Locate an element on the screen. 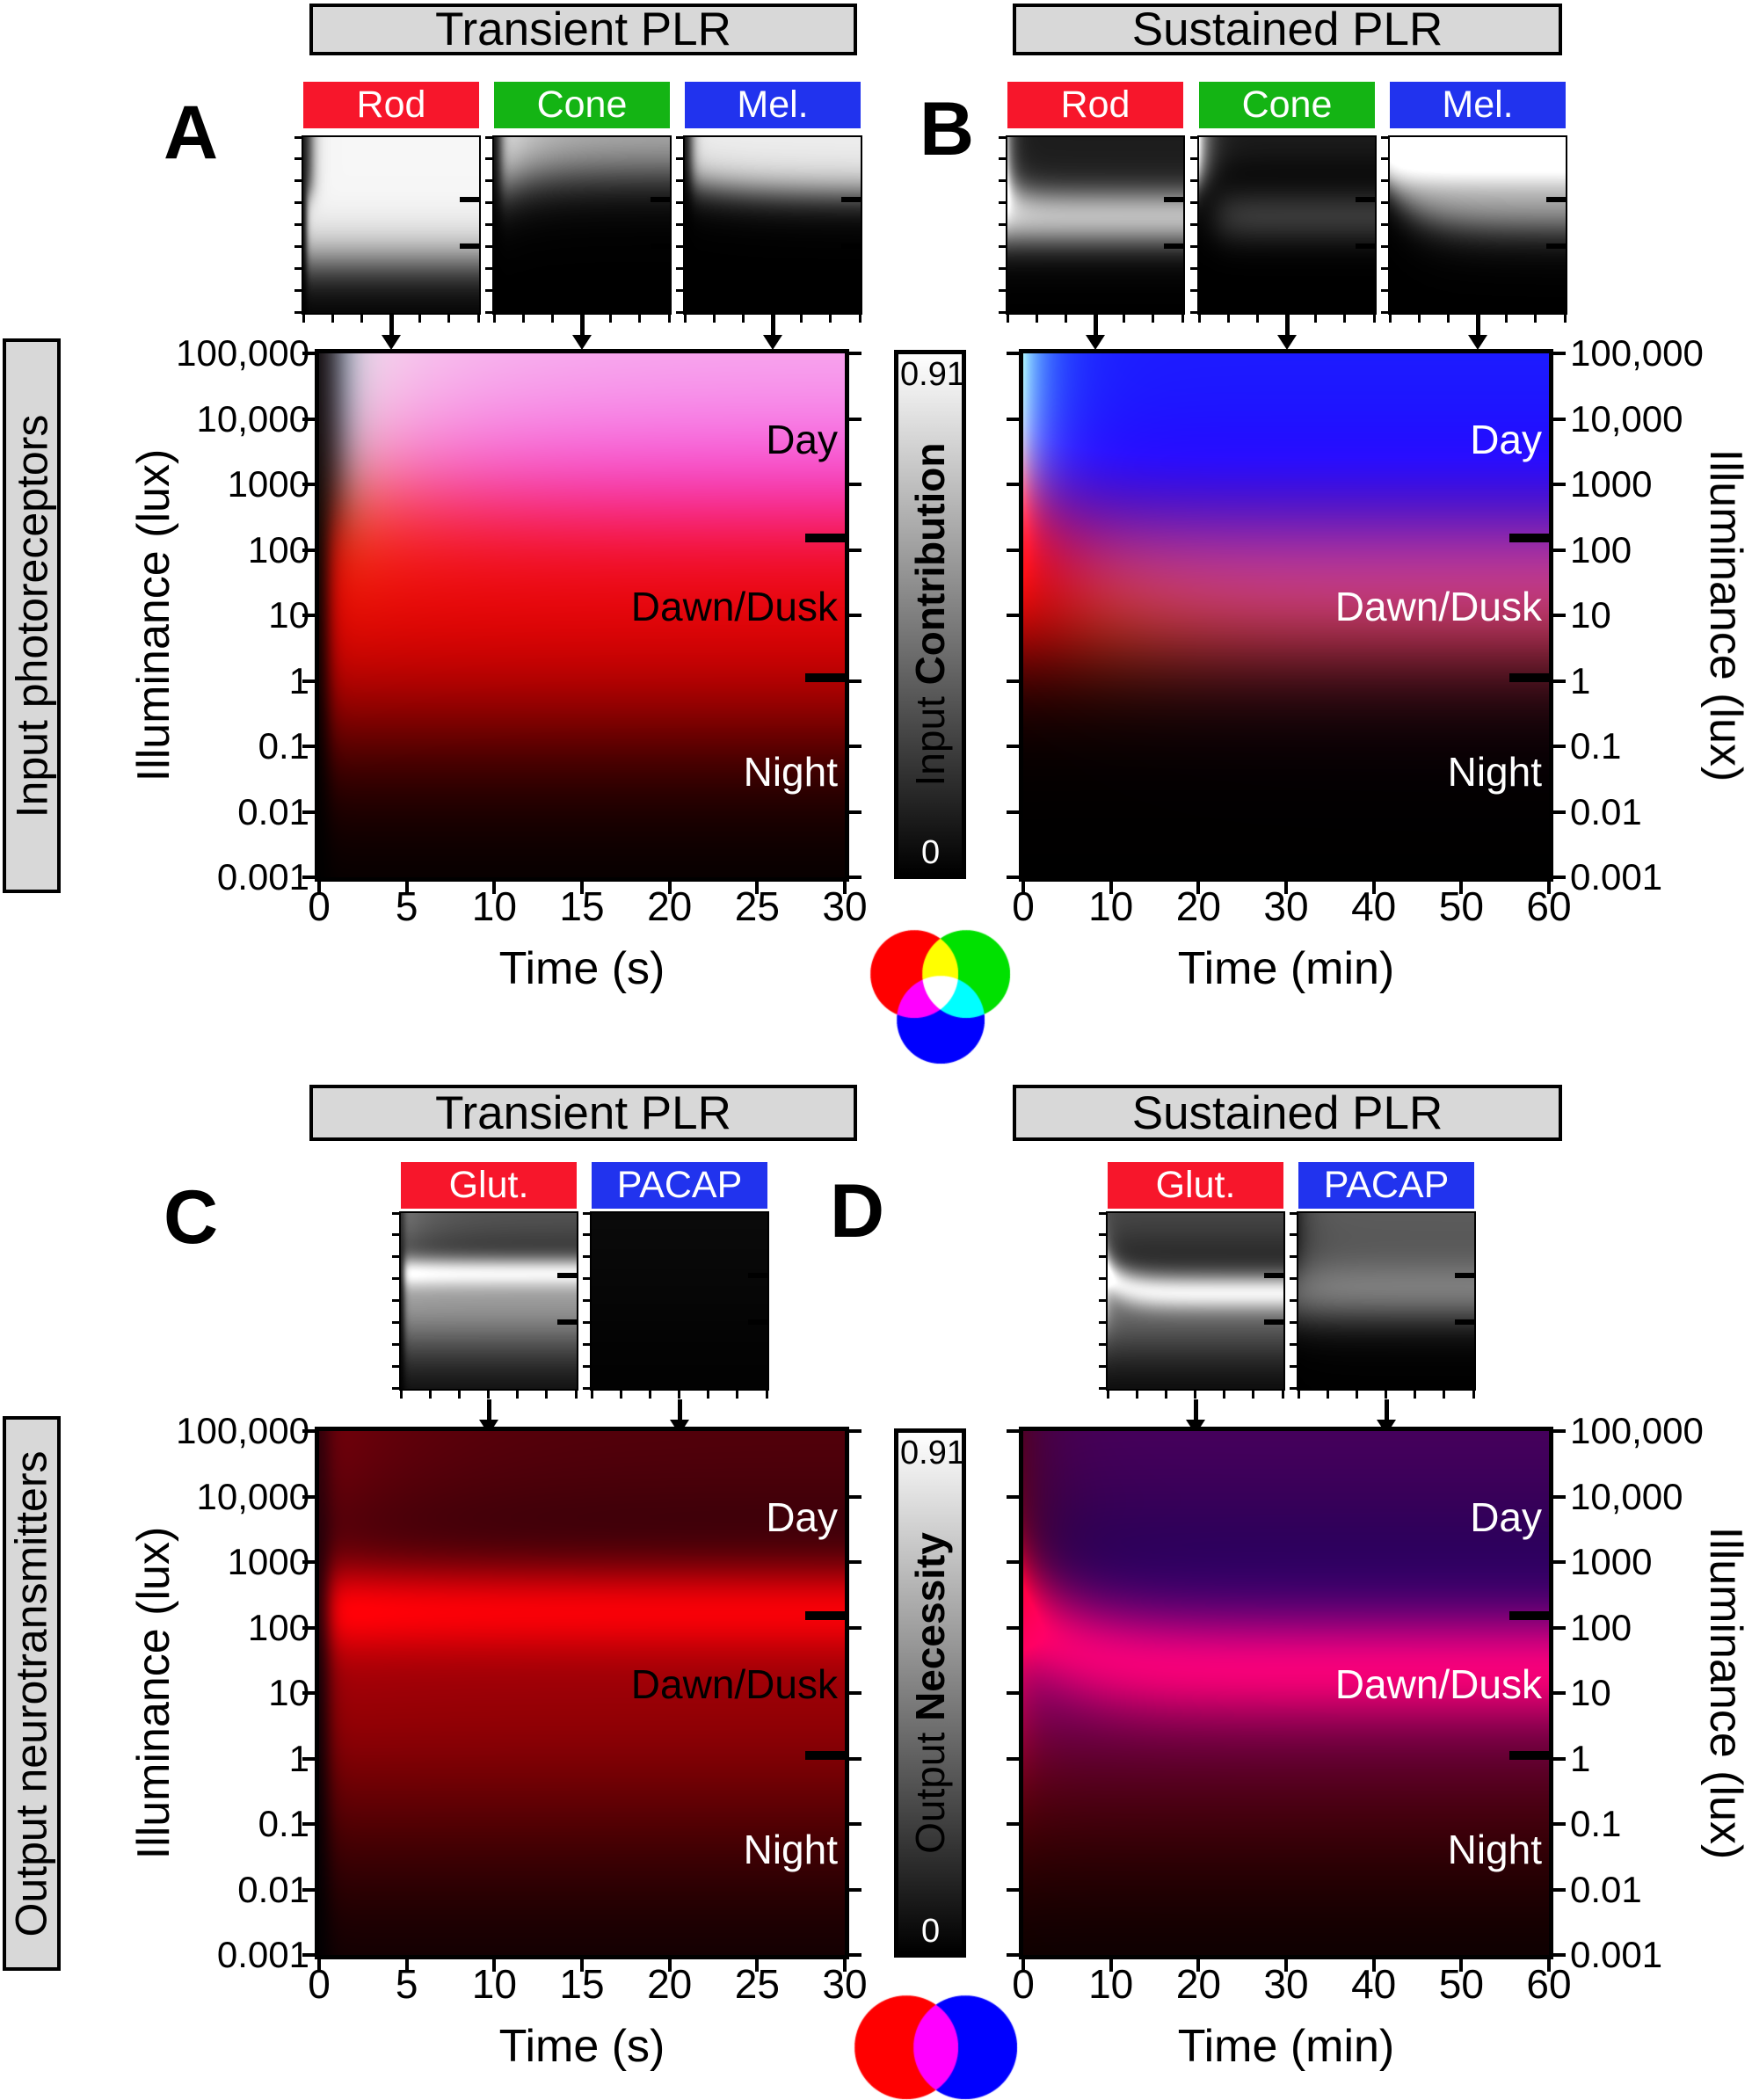 This screenshot has width=1752, height=2100. header-sustained-top: Sustained PLR is located at coordinates (1288, 29).